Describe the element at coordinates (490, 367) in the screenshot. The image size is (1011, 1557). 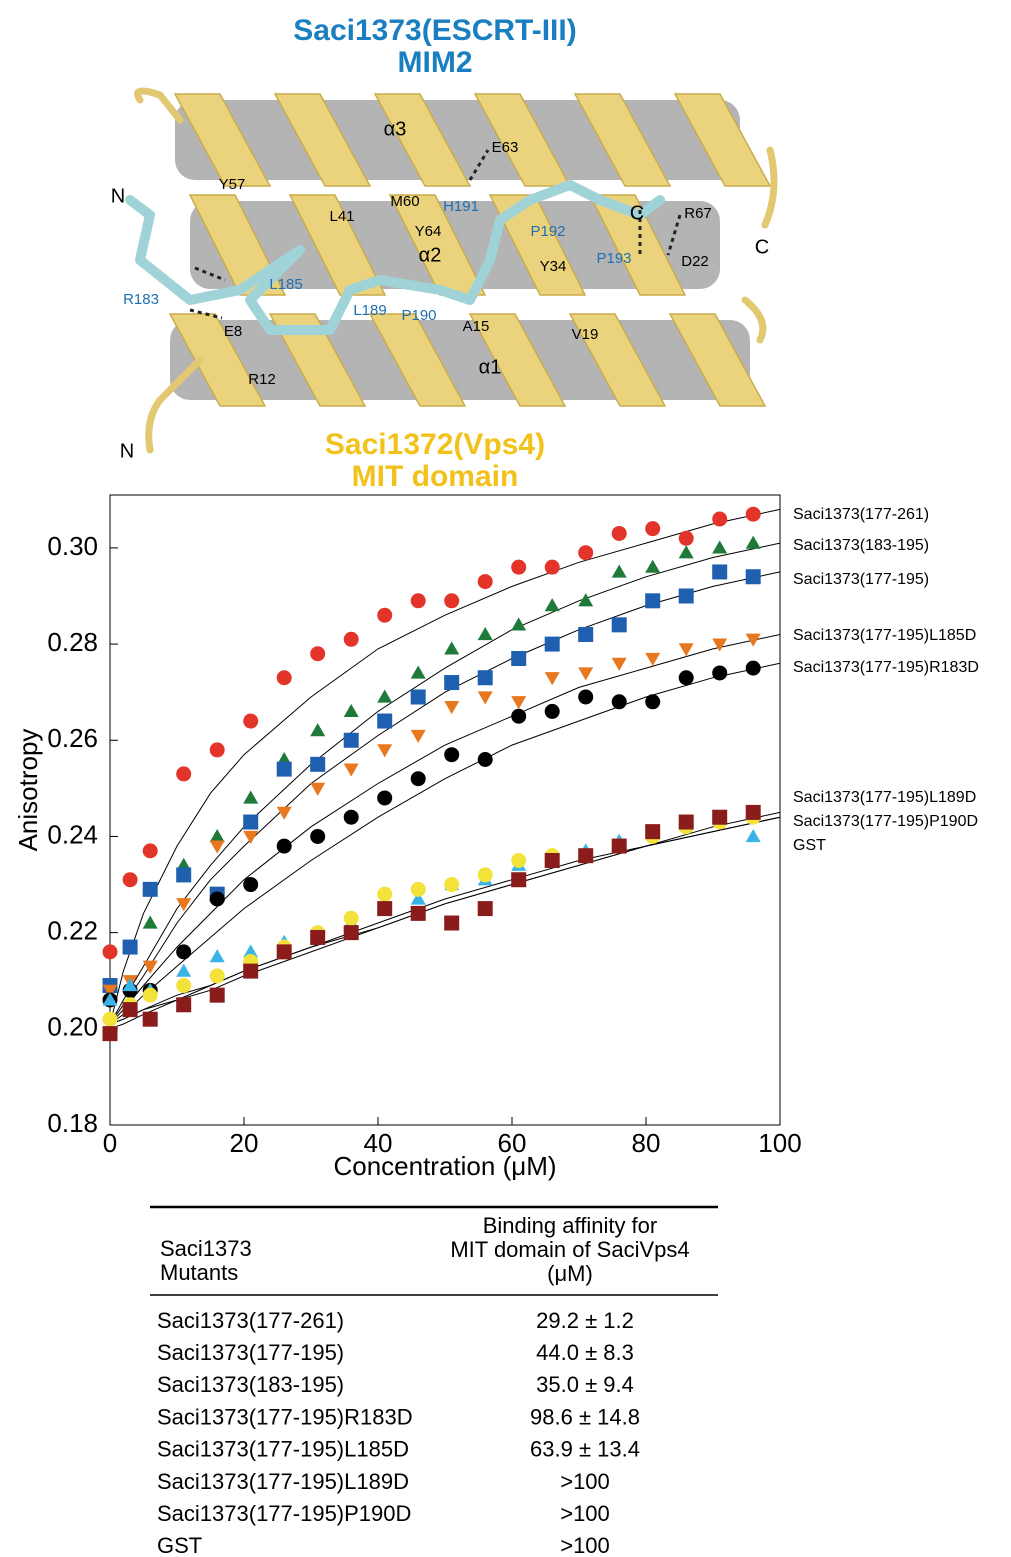
I see `residue-label: α1` at that location.